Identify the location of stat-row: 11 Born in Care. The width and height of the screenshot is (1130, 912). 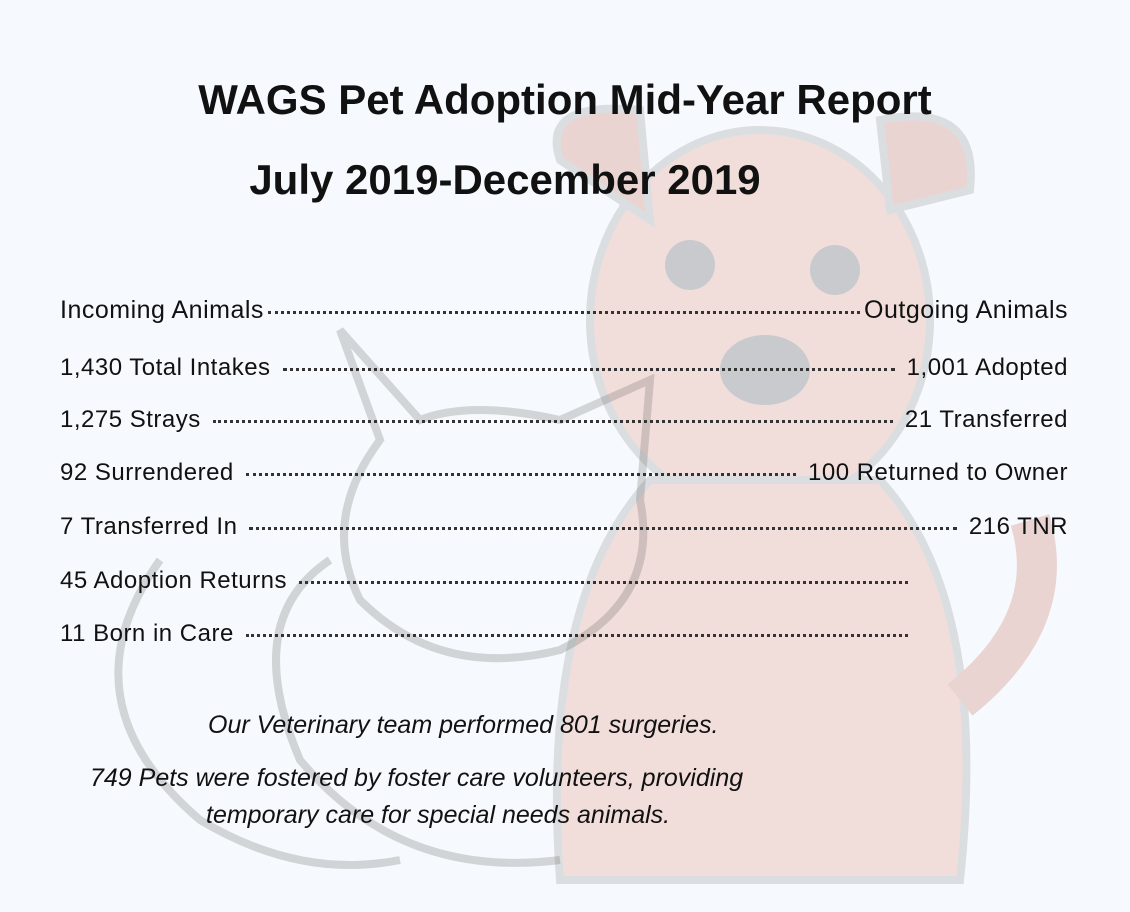
(490, 634).